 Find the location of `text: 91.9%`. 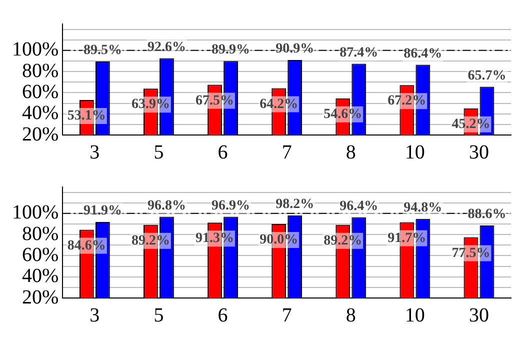

text: 91.9% is located at coordinates (102, 211).